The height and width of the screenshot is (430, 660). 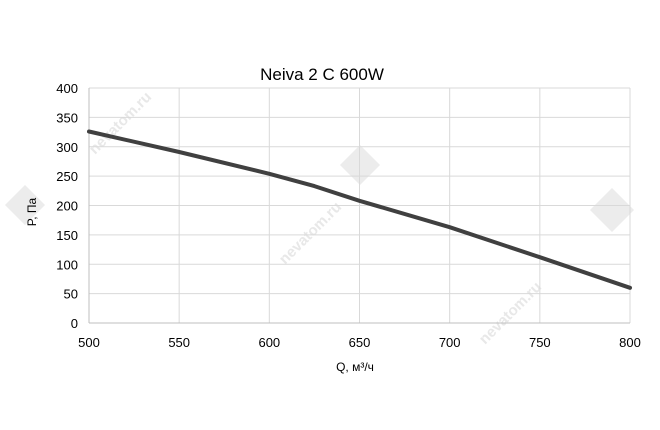 I want to click on x-tick-labels: 500 550 600 650 700 750 800, so click(x=359, y=342).